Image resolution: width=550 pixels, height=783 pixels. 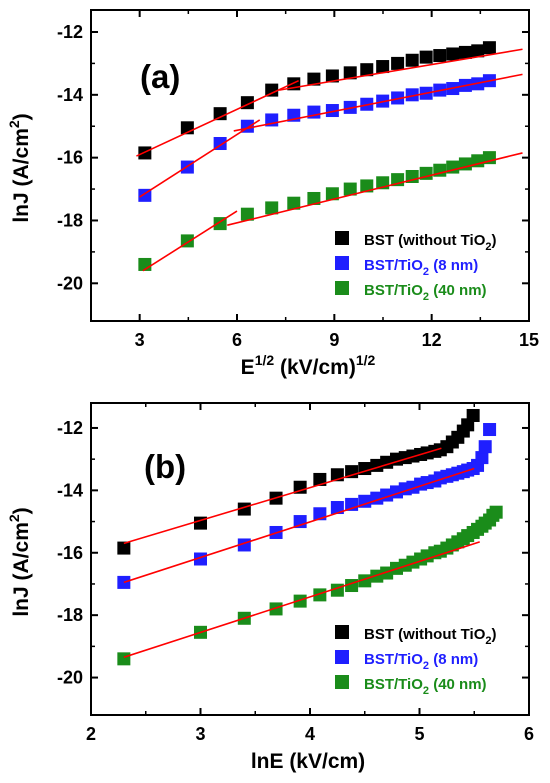 I want to click on panel-label: (b), so click(x=165, y=466).